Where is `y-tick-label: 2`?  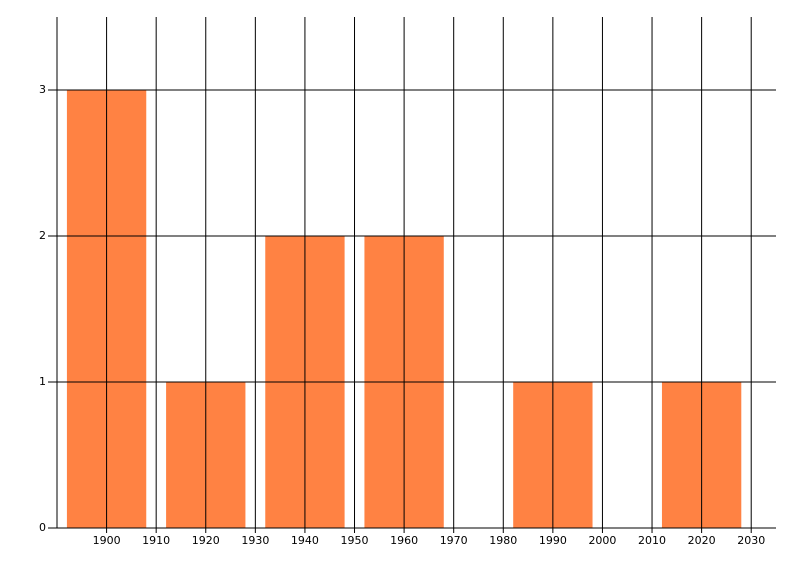 y-tick-label: 2 is located at coordinates (42, 235).